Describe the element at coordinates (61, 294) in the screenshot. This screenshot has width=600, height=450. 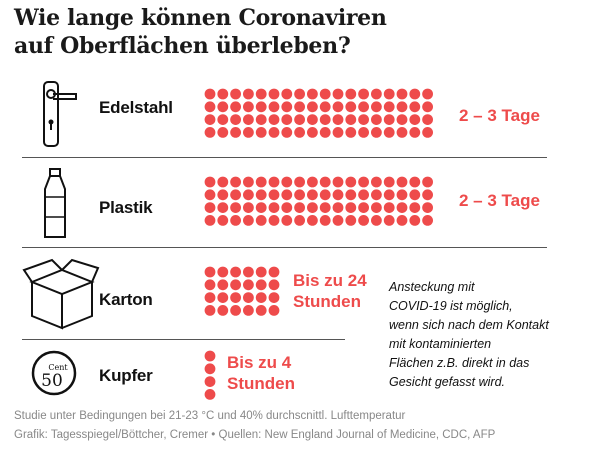
I see `cardboard-box-icon` at that location.